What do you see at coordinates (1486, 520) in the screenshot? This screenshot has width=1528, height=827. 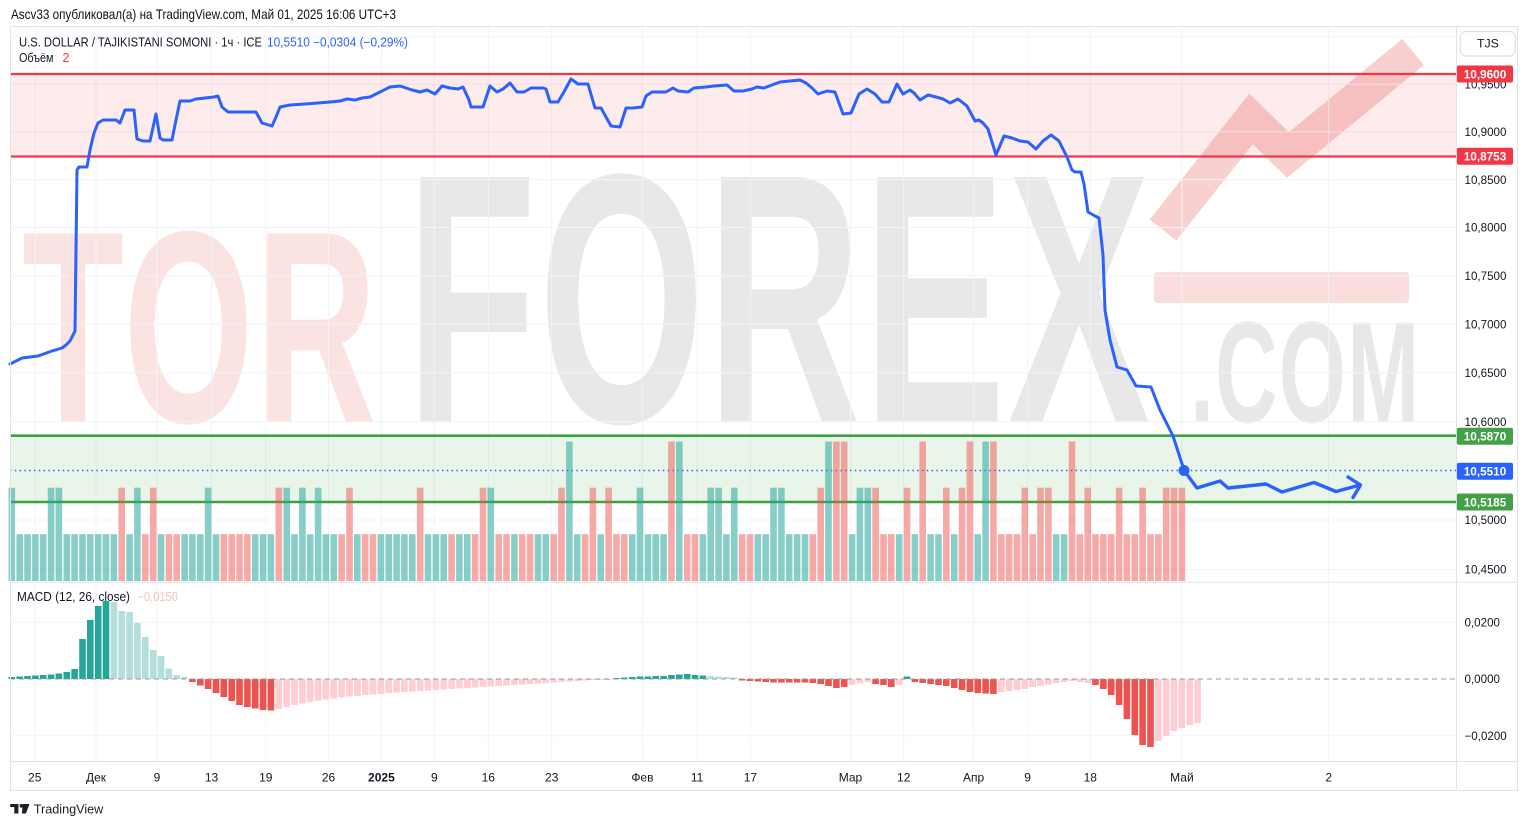 I see `svg-text: 10,5000` at bounding box center [1486, 520].